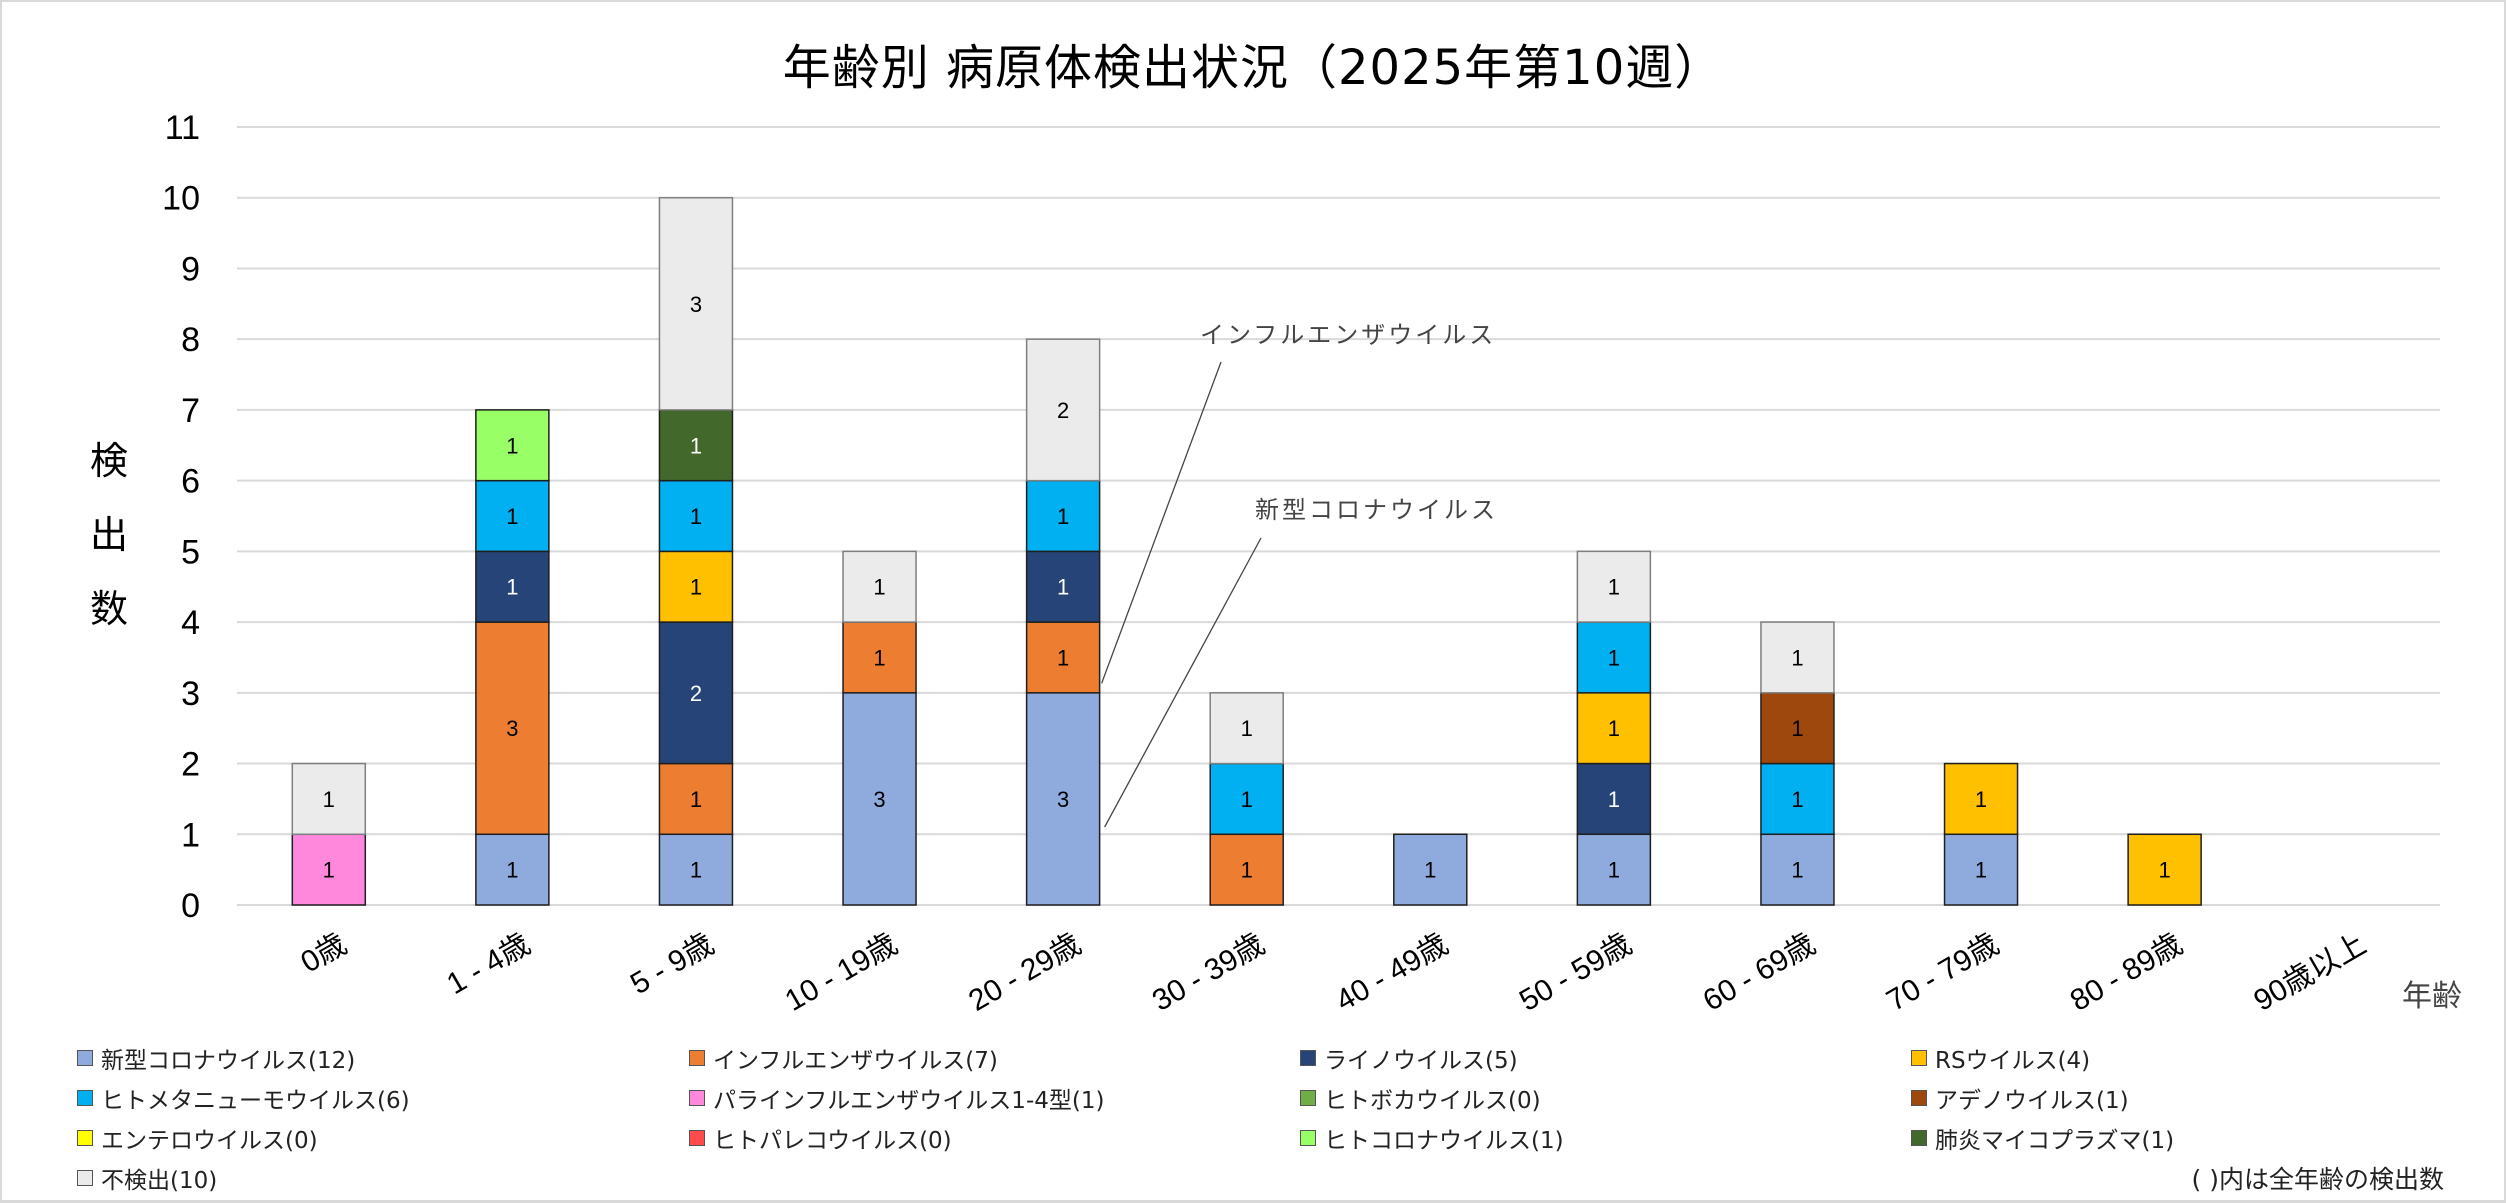 This screenshot has width=2506, height=1203. I want to click on data-label: 2, so click(1063, 410).